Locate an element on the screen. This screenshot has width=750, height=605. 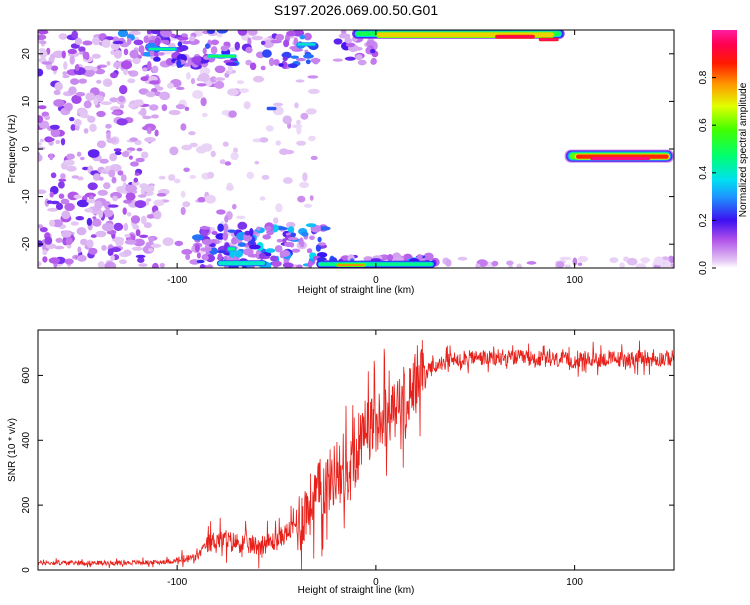
spectrogram-x-axis-label: Height of straight line (km) is located at coordinates (356, 290).